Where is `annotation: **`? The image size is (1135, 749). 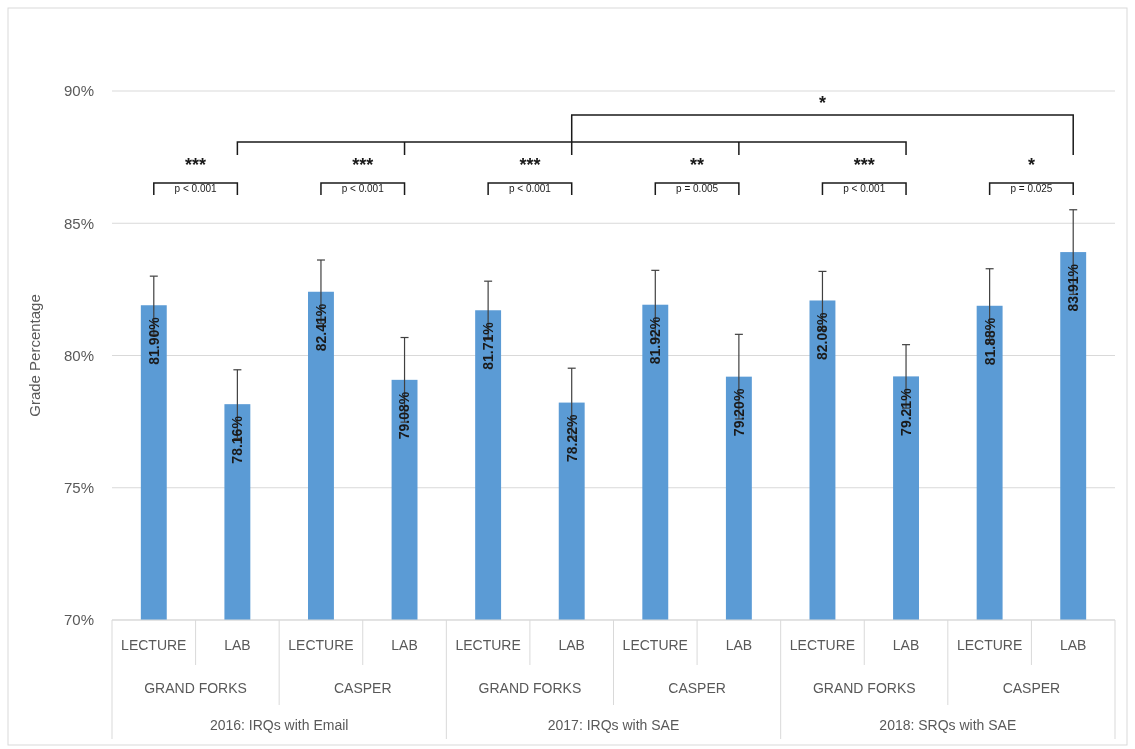 annotation: ** is located at coordinates (697, 165).